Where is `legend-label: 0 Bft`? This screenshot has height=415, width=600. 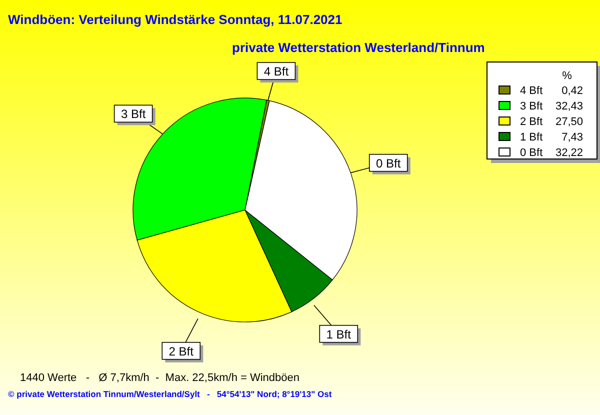
legend-label: 0 Bft is located at coordinates (531, 153).